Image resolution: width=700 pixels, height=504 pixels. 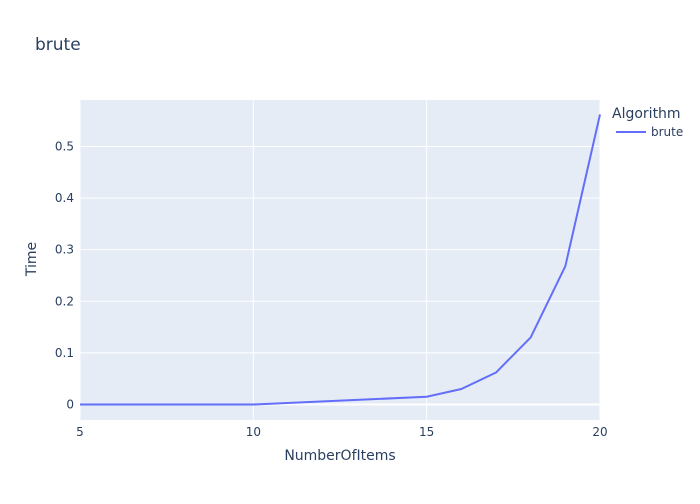 What do you see at coordinates (64, 198) in the screenshot?
I see `y-tick-label: 0.4` at bounding box center [64, 198].